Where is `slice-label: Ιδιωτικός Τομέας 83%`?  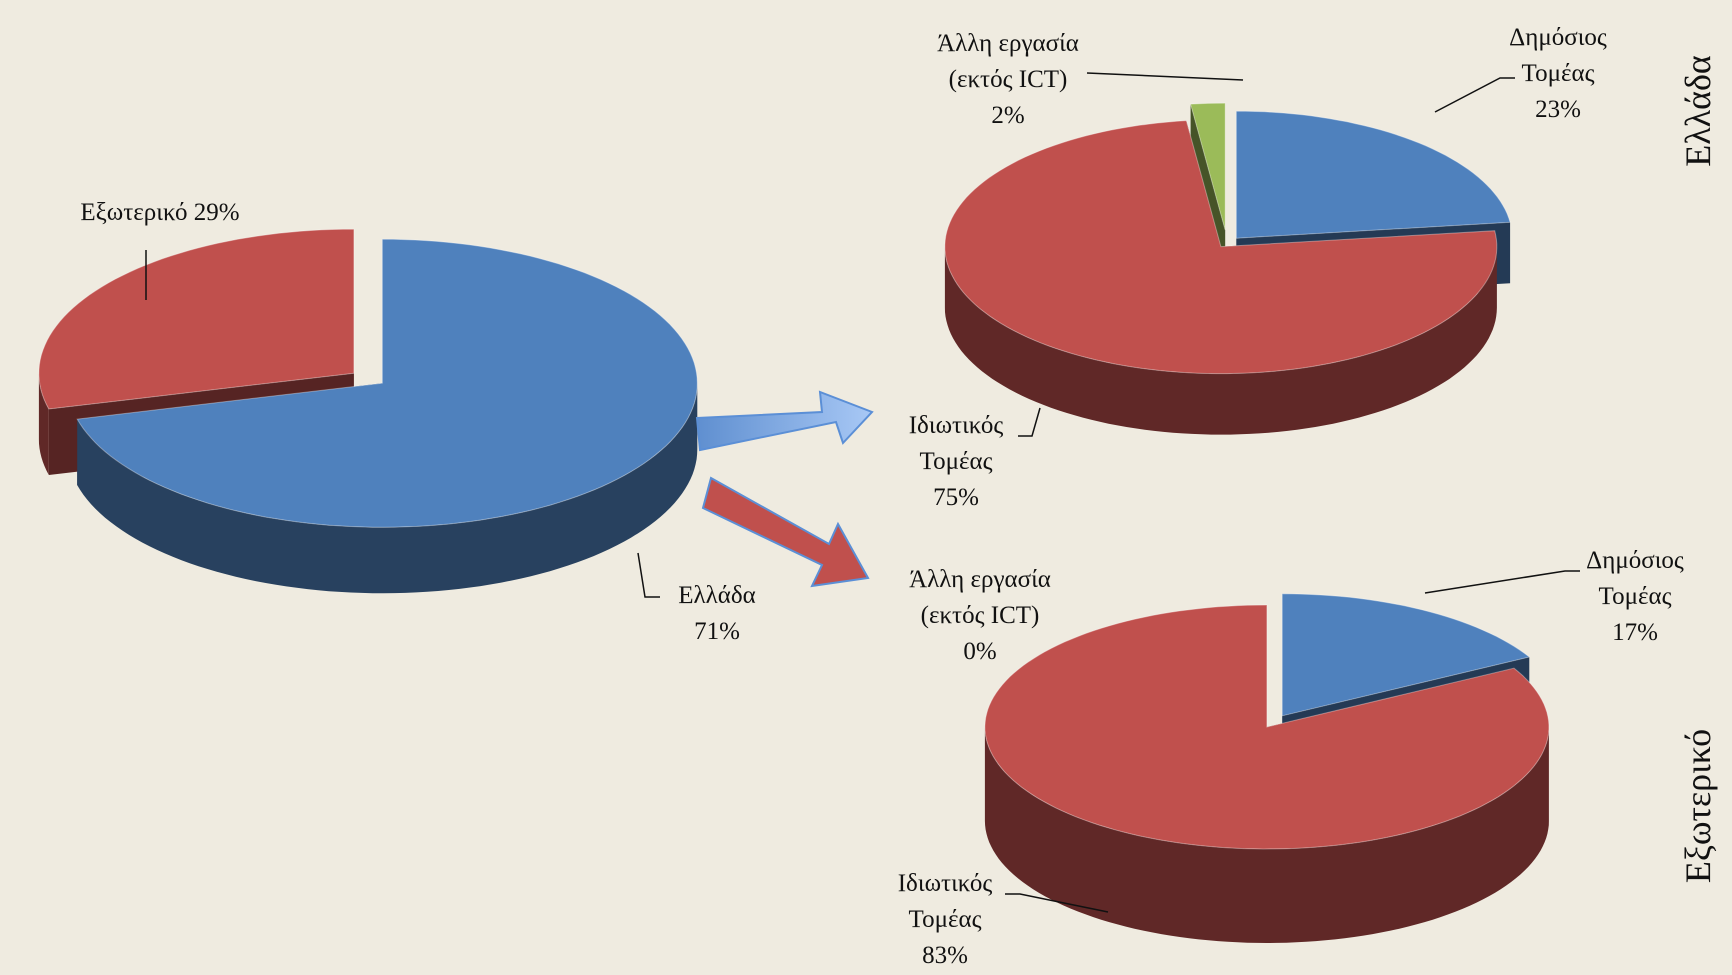
slice-label: Ιδιωτικός Τομέας 83% is located at coordinates (945, 919).